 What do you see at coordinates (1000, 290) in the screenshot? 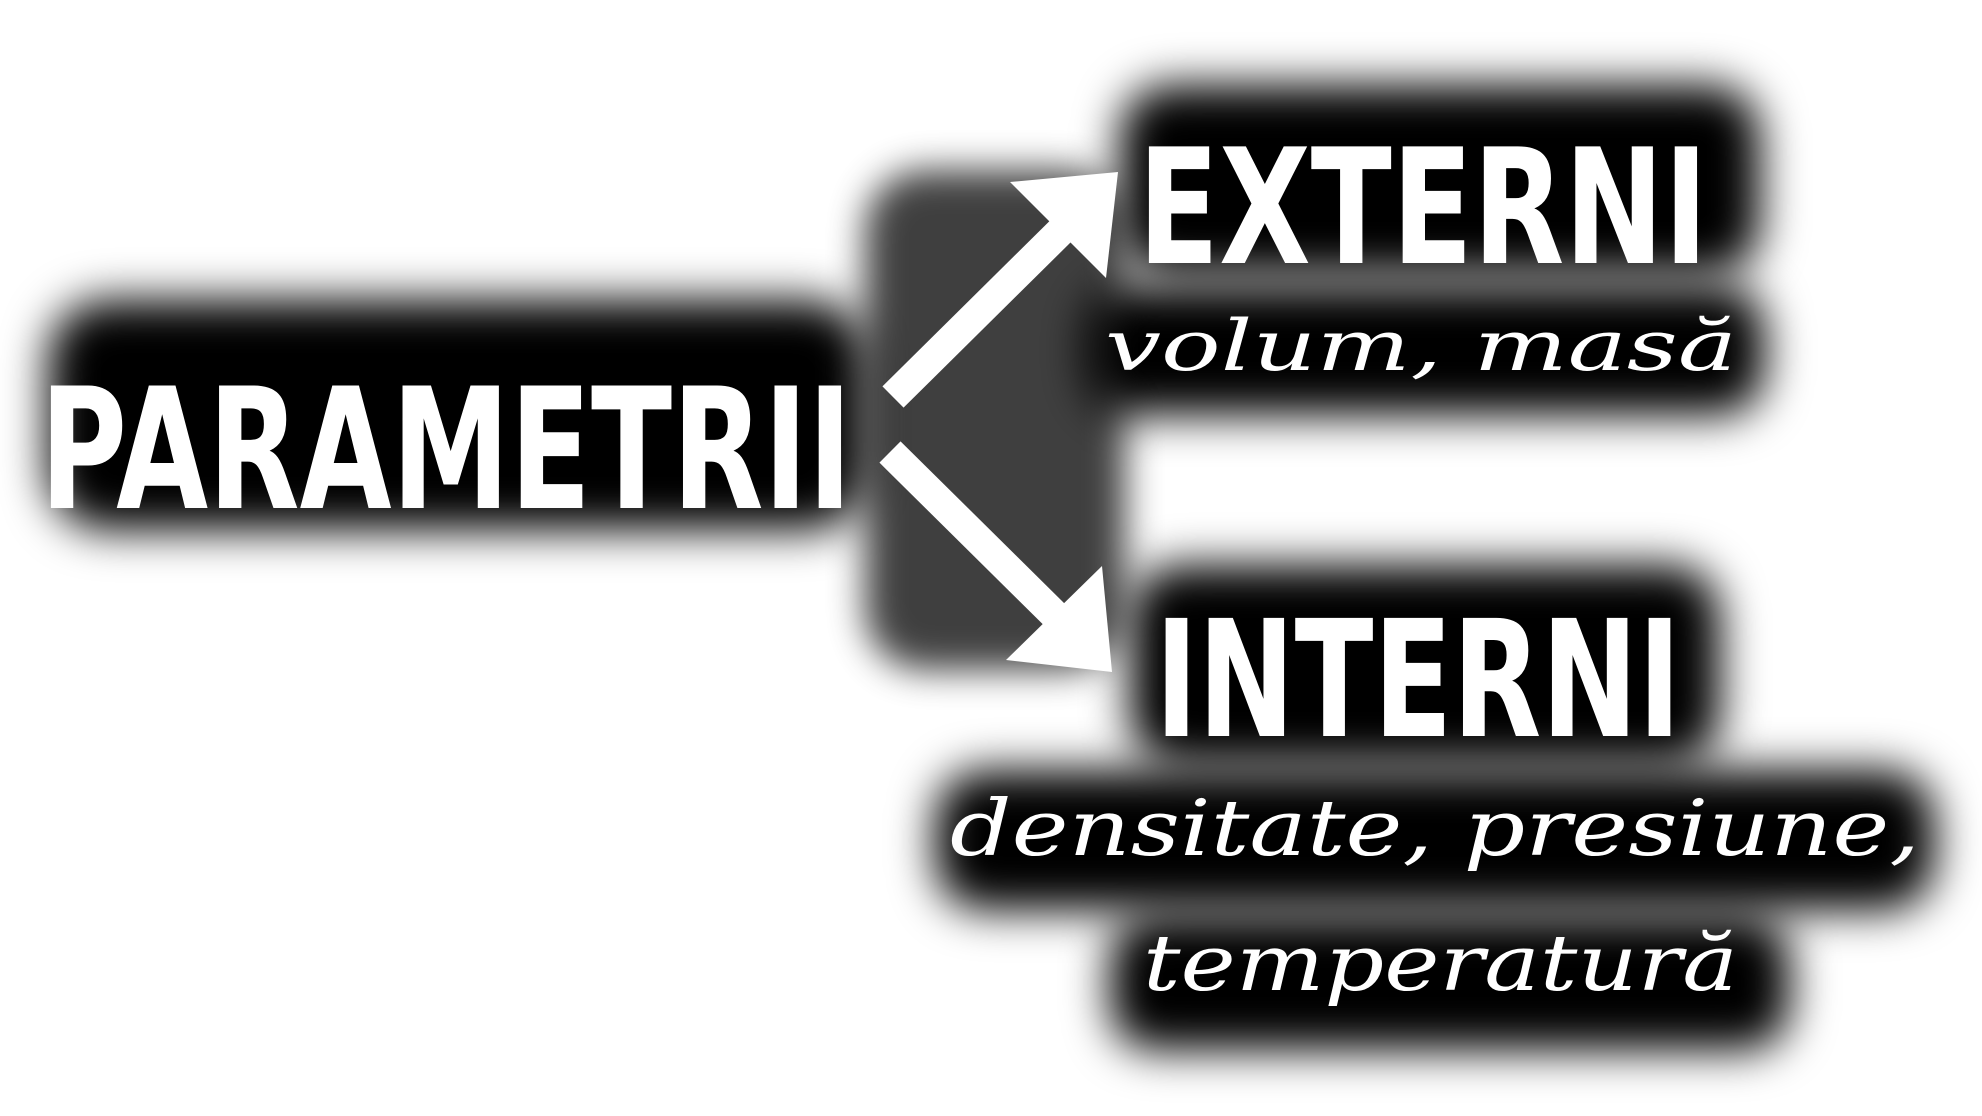
I see `arrow-to-externi` at bounding box center [1000, 290].